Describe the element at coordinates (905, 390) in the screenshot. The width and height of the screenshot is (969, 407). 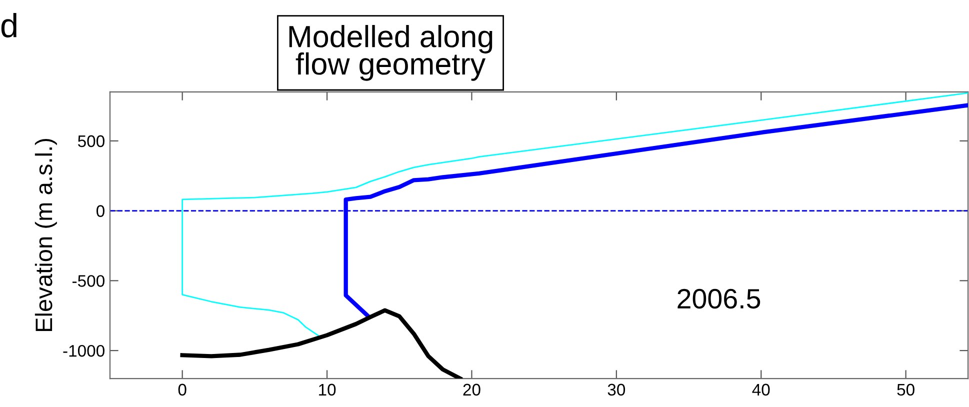
I see `x-tick-label: 50` at that location.